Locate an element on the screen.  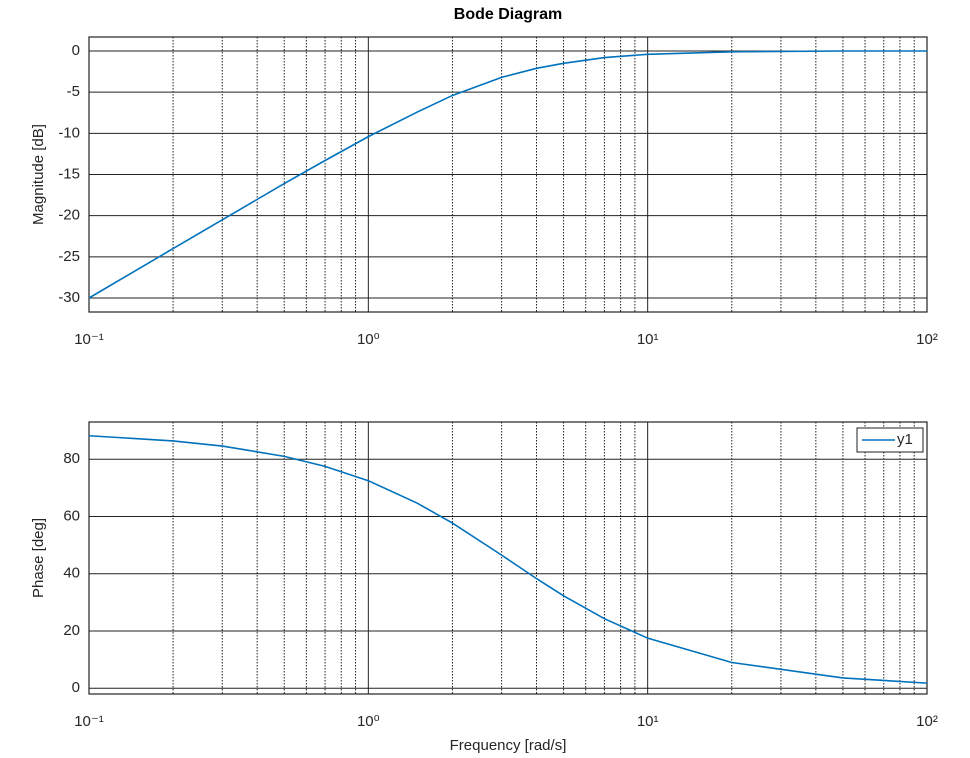
y-tick-label: -10 is located at coordinates (69, 132).